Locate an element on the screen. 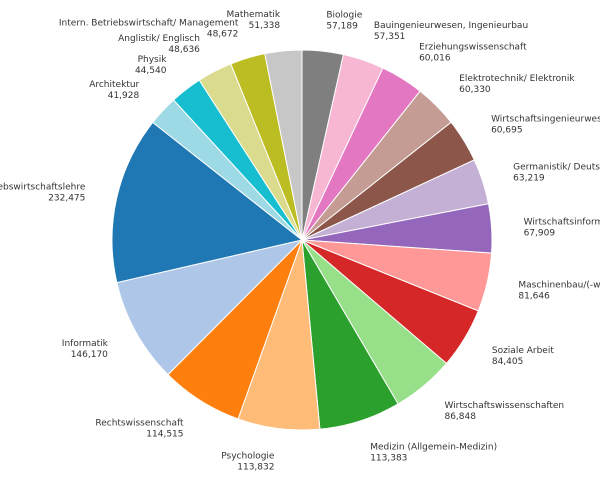 Image resolution: width=600 pixels, height=480 pixels. pie-label-psychologie: Psychologie 113,832 is located at coordinates (248, 461).